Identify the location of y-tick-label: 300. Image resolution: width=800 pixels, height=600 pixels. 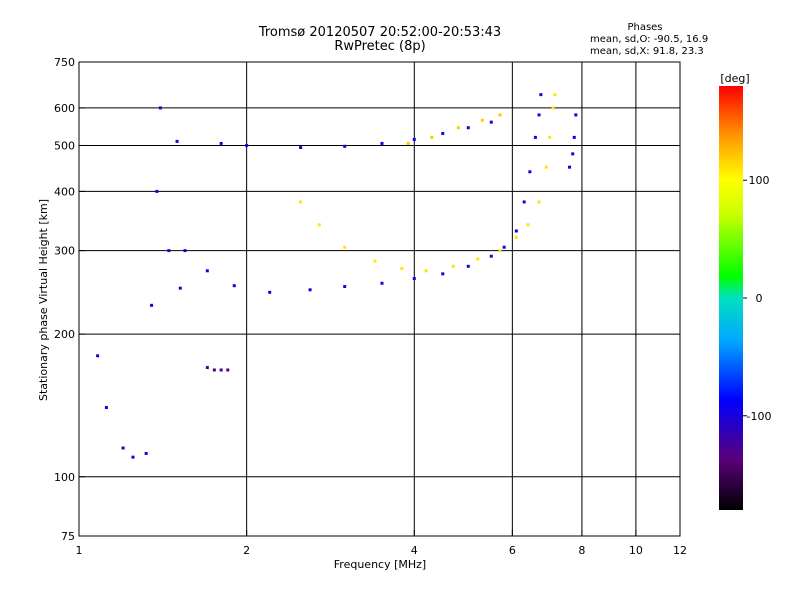
(64, 251).